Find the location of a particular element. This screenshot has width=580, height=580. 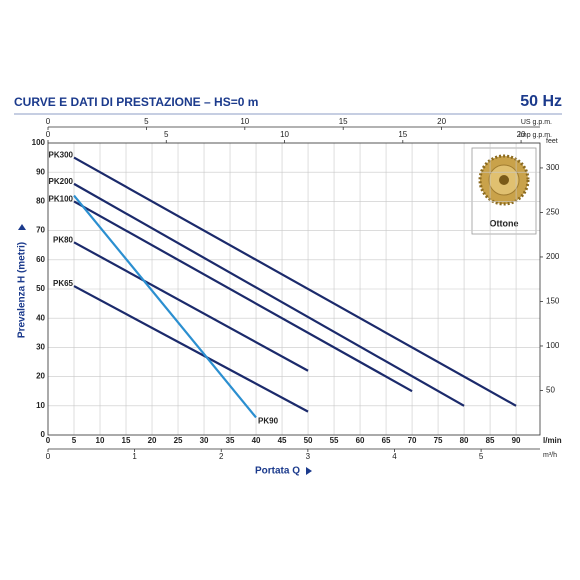

x2-unit: US g.p.m. is located at coordinates (536, 122).